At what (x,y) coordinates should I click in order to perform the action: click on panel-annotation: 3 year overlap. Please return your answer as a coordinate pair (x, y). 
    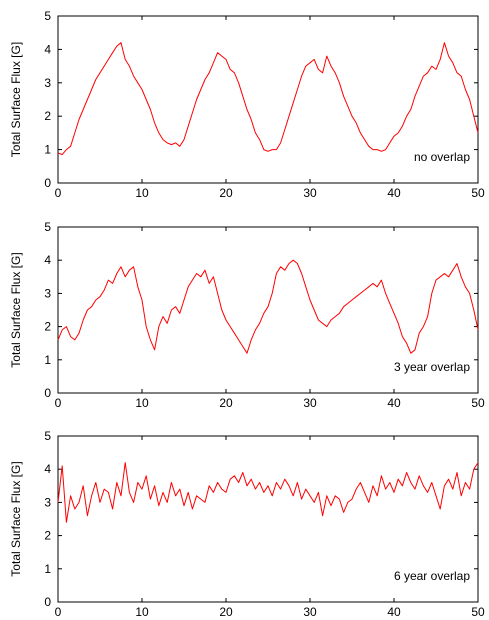
    Looking at the image, I should click on (432, 367).